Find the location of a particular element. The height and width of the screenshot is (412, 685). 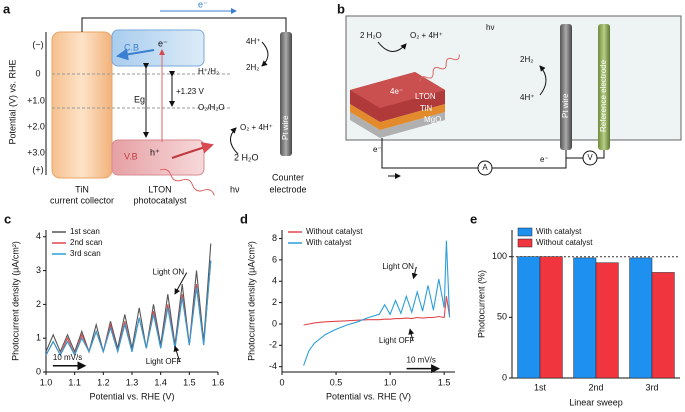

legend-label: With catalyst is located at coordinates (329, 242).